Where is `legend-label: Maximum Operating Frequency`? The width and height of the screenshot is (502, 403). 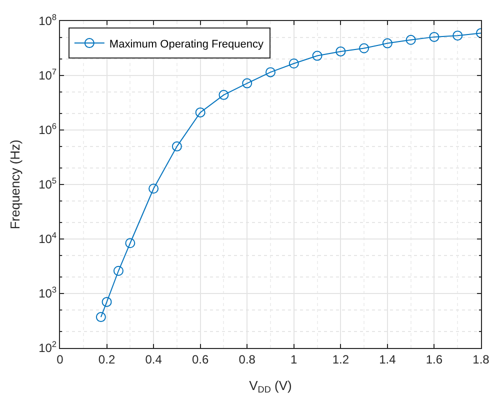 legend-label: Maximum Operating Frequency is located at coordinates (186, 44).